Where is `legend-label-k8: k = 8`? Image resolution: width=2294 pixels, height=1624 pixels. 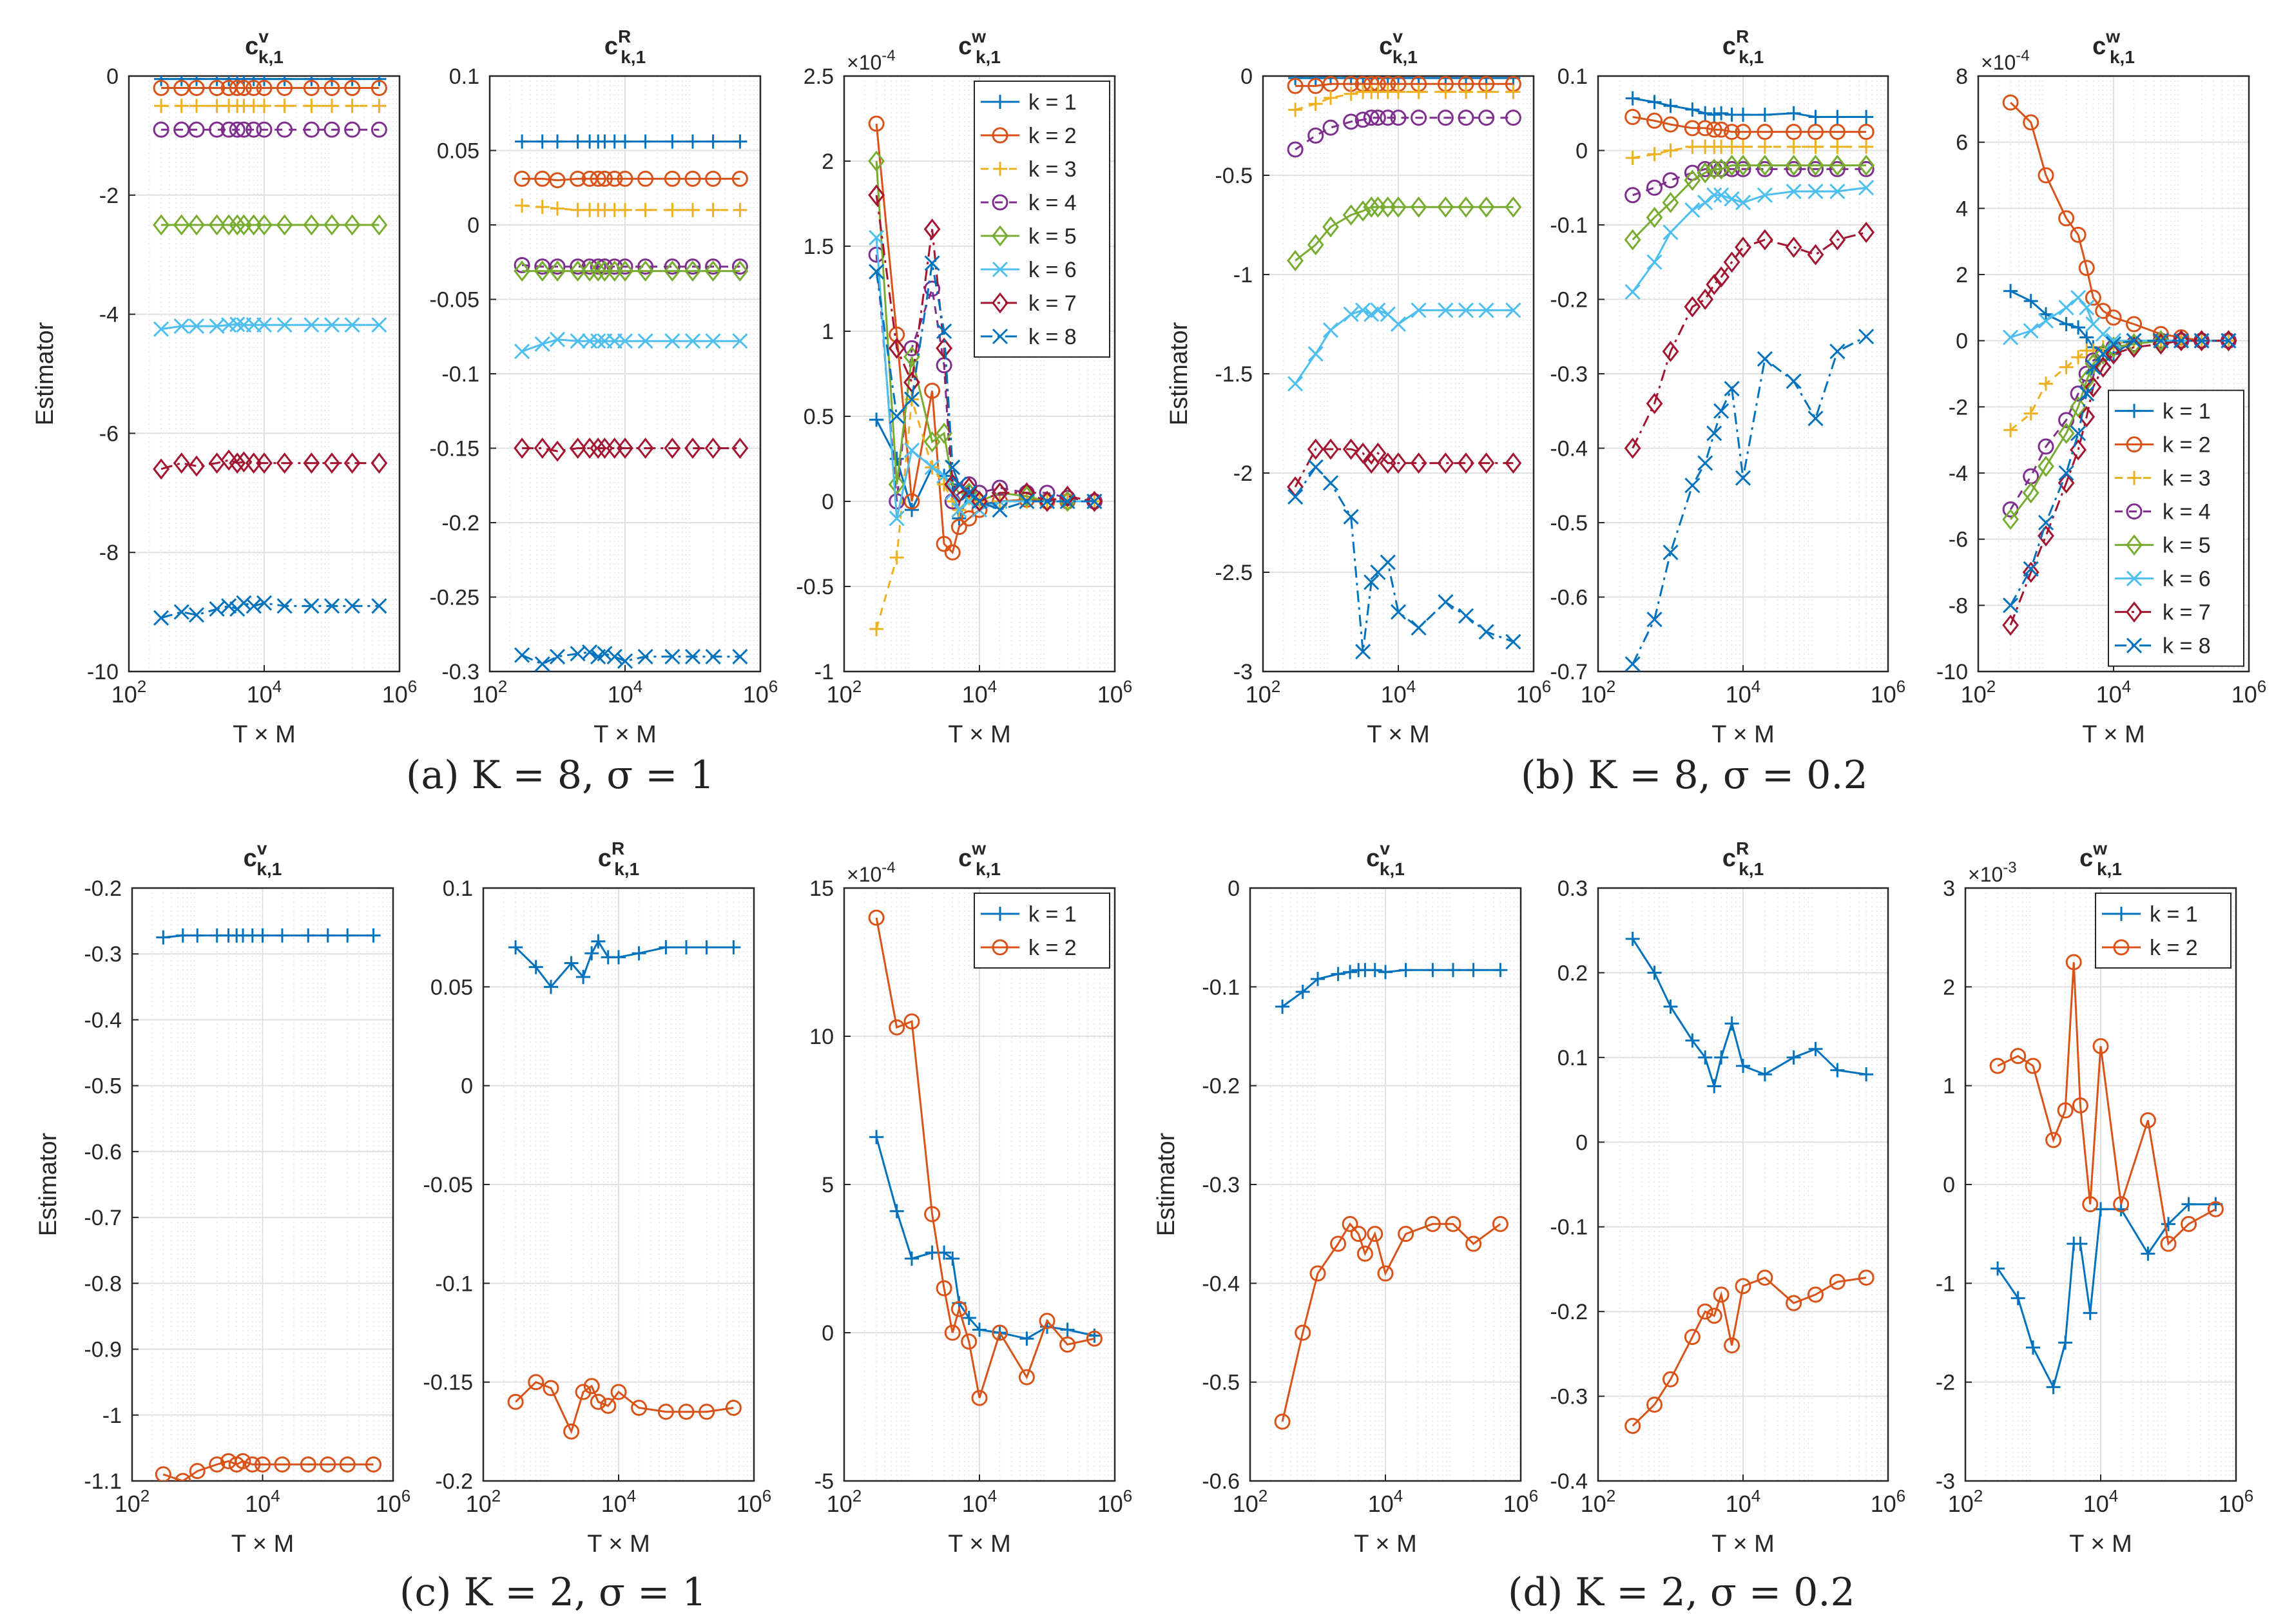
legend-label-k8: k = 8 is located at coordinates (1052, 337).